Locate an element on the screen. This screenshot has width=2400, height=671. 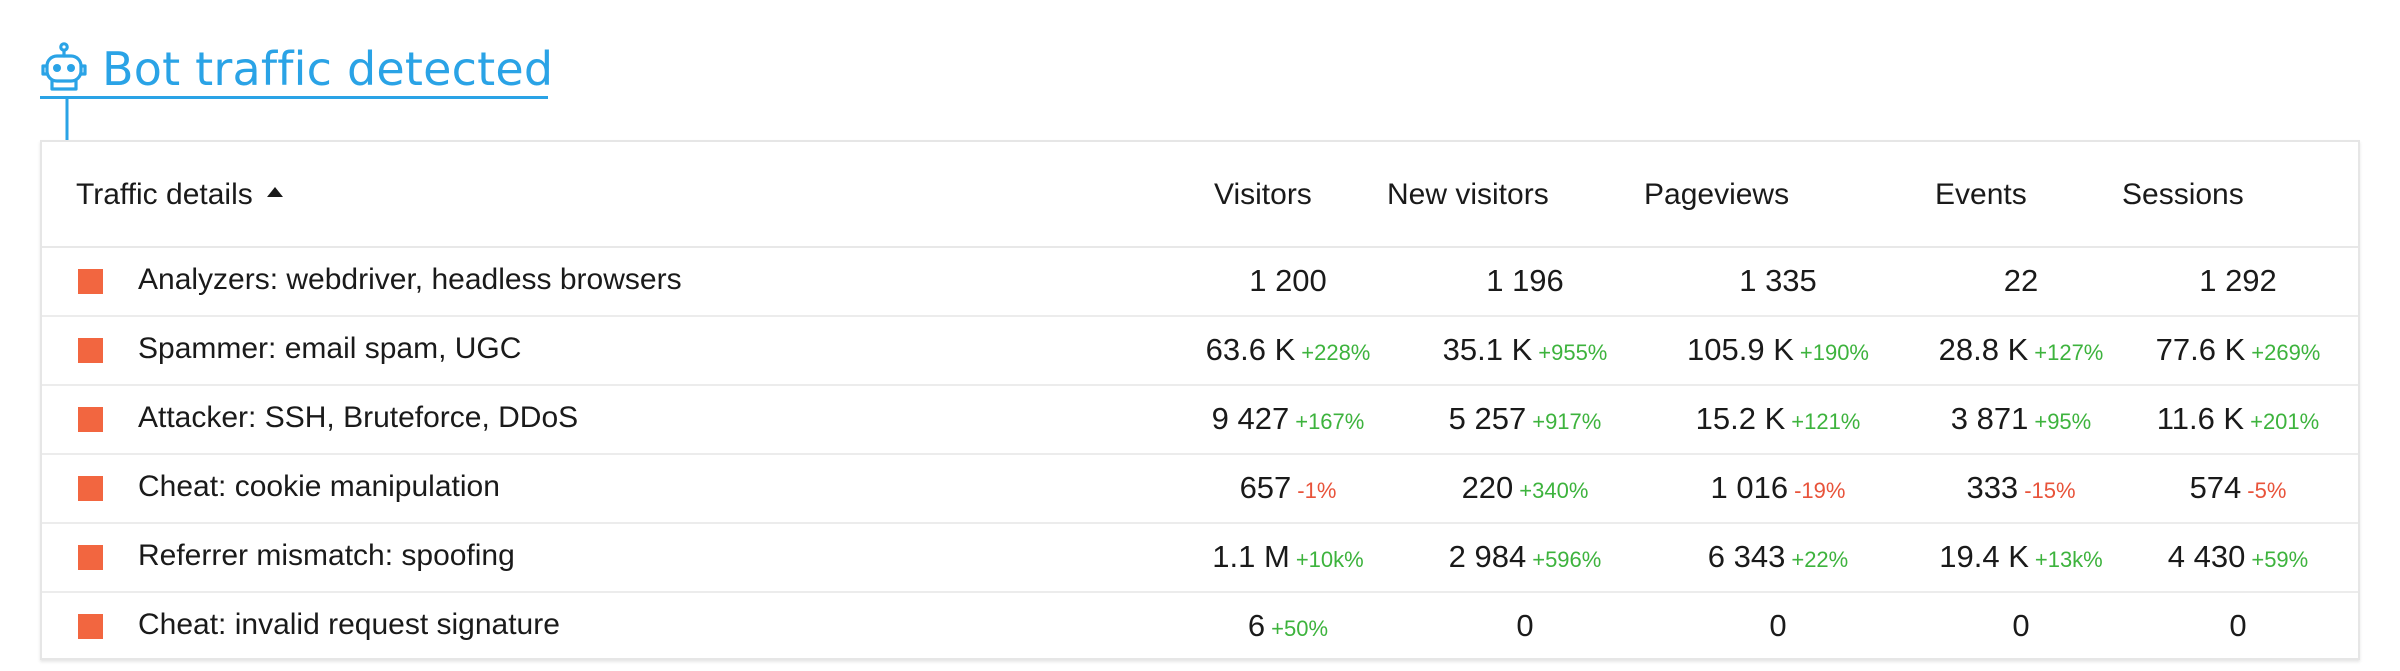
metric-value: 11.6 K is located at coordinates (2200, 418).